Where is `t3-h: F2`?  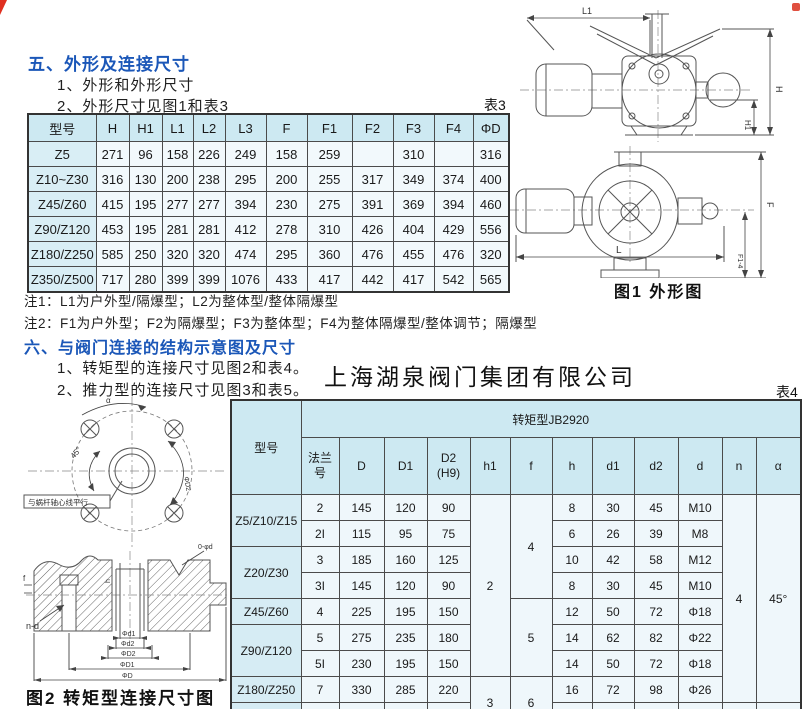
t3-h: F2 is located at coordinates (372, 127).